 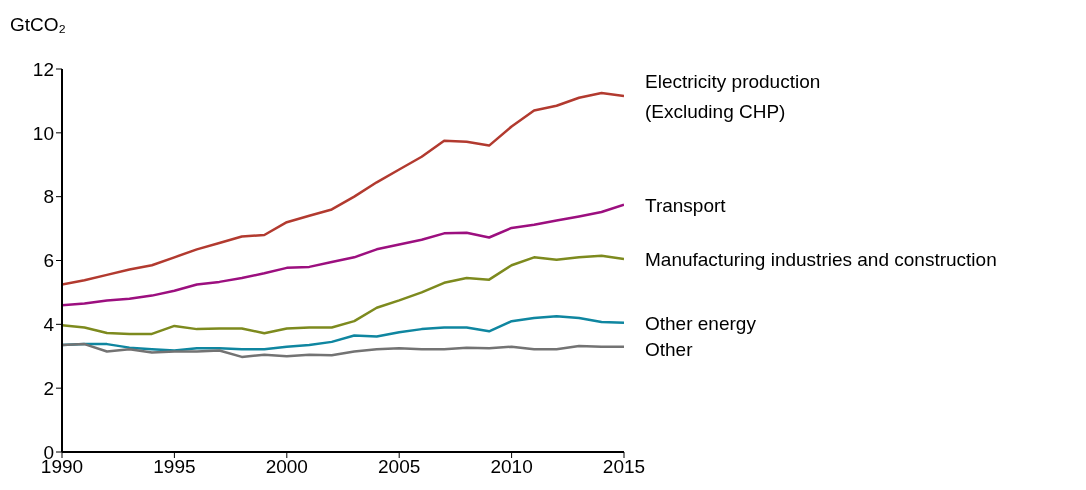 I want to click on x-tick-label: 2000, so click(x=286, y=467).